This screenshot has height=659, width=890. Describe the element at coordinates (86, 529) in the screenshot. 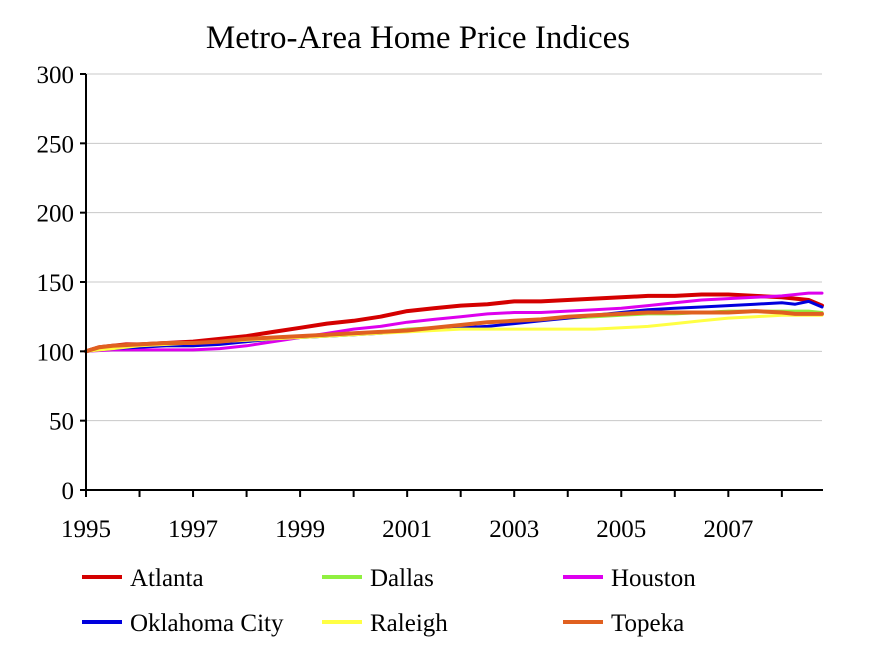

I see `x-tick-label: 1995` at that location.